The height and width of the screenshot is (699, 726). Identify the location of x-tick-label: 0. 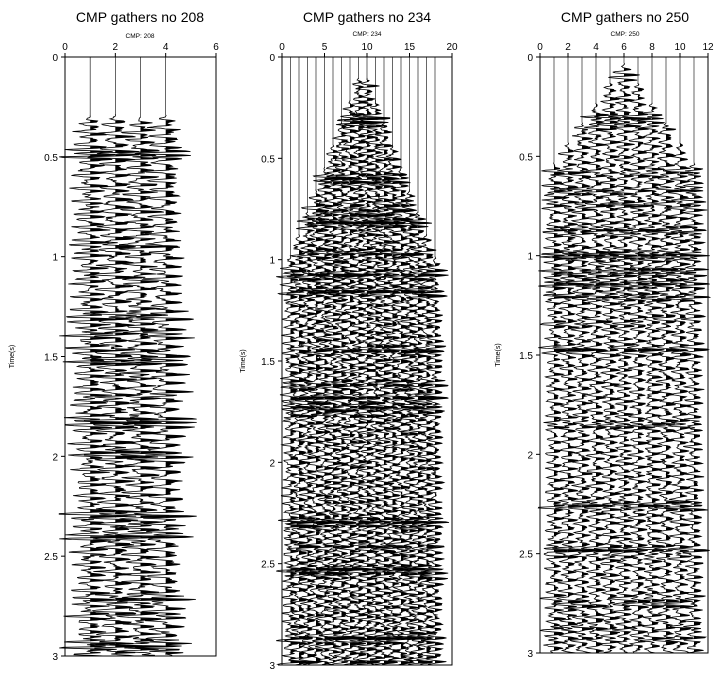
(540, 47).